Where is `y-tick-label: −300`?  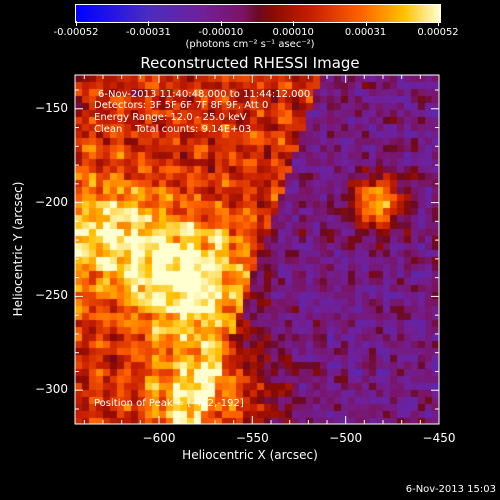 y-tick-label: −300 is located at coordinates (51, 389).